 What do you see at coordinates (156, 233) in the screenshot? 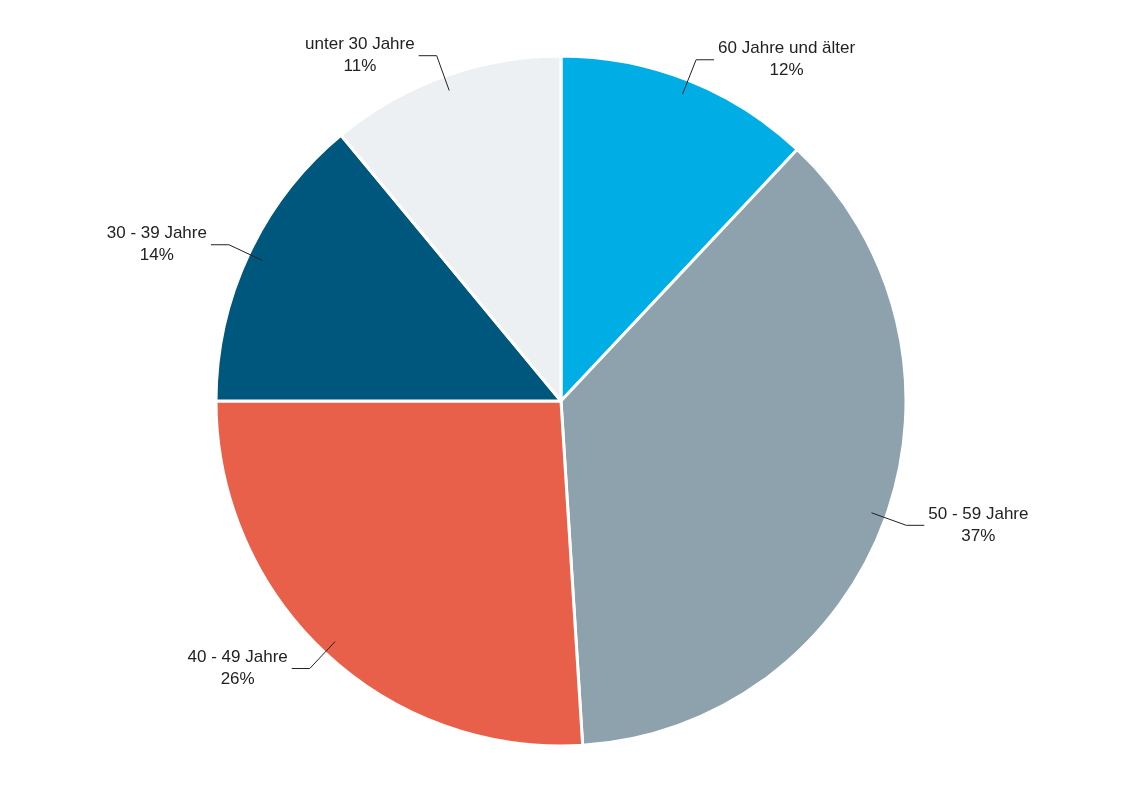
I see `slice-label: 30 - 39 Jahre` at bounding box center [156, 233].